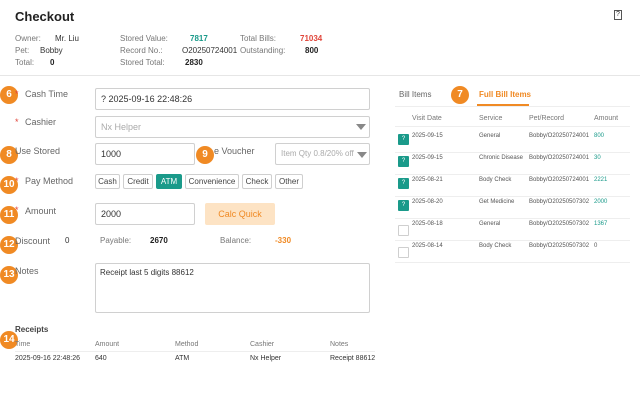  What do you see at coordinates (601, 202) in the screenshot?
I see `bill-amount: 2000` at bounding box center [601, 202].